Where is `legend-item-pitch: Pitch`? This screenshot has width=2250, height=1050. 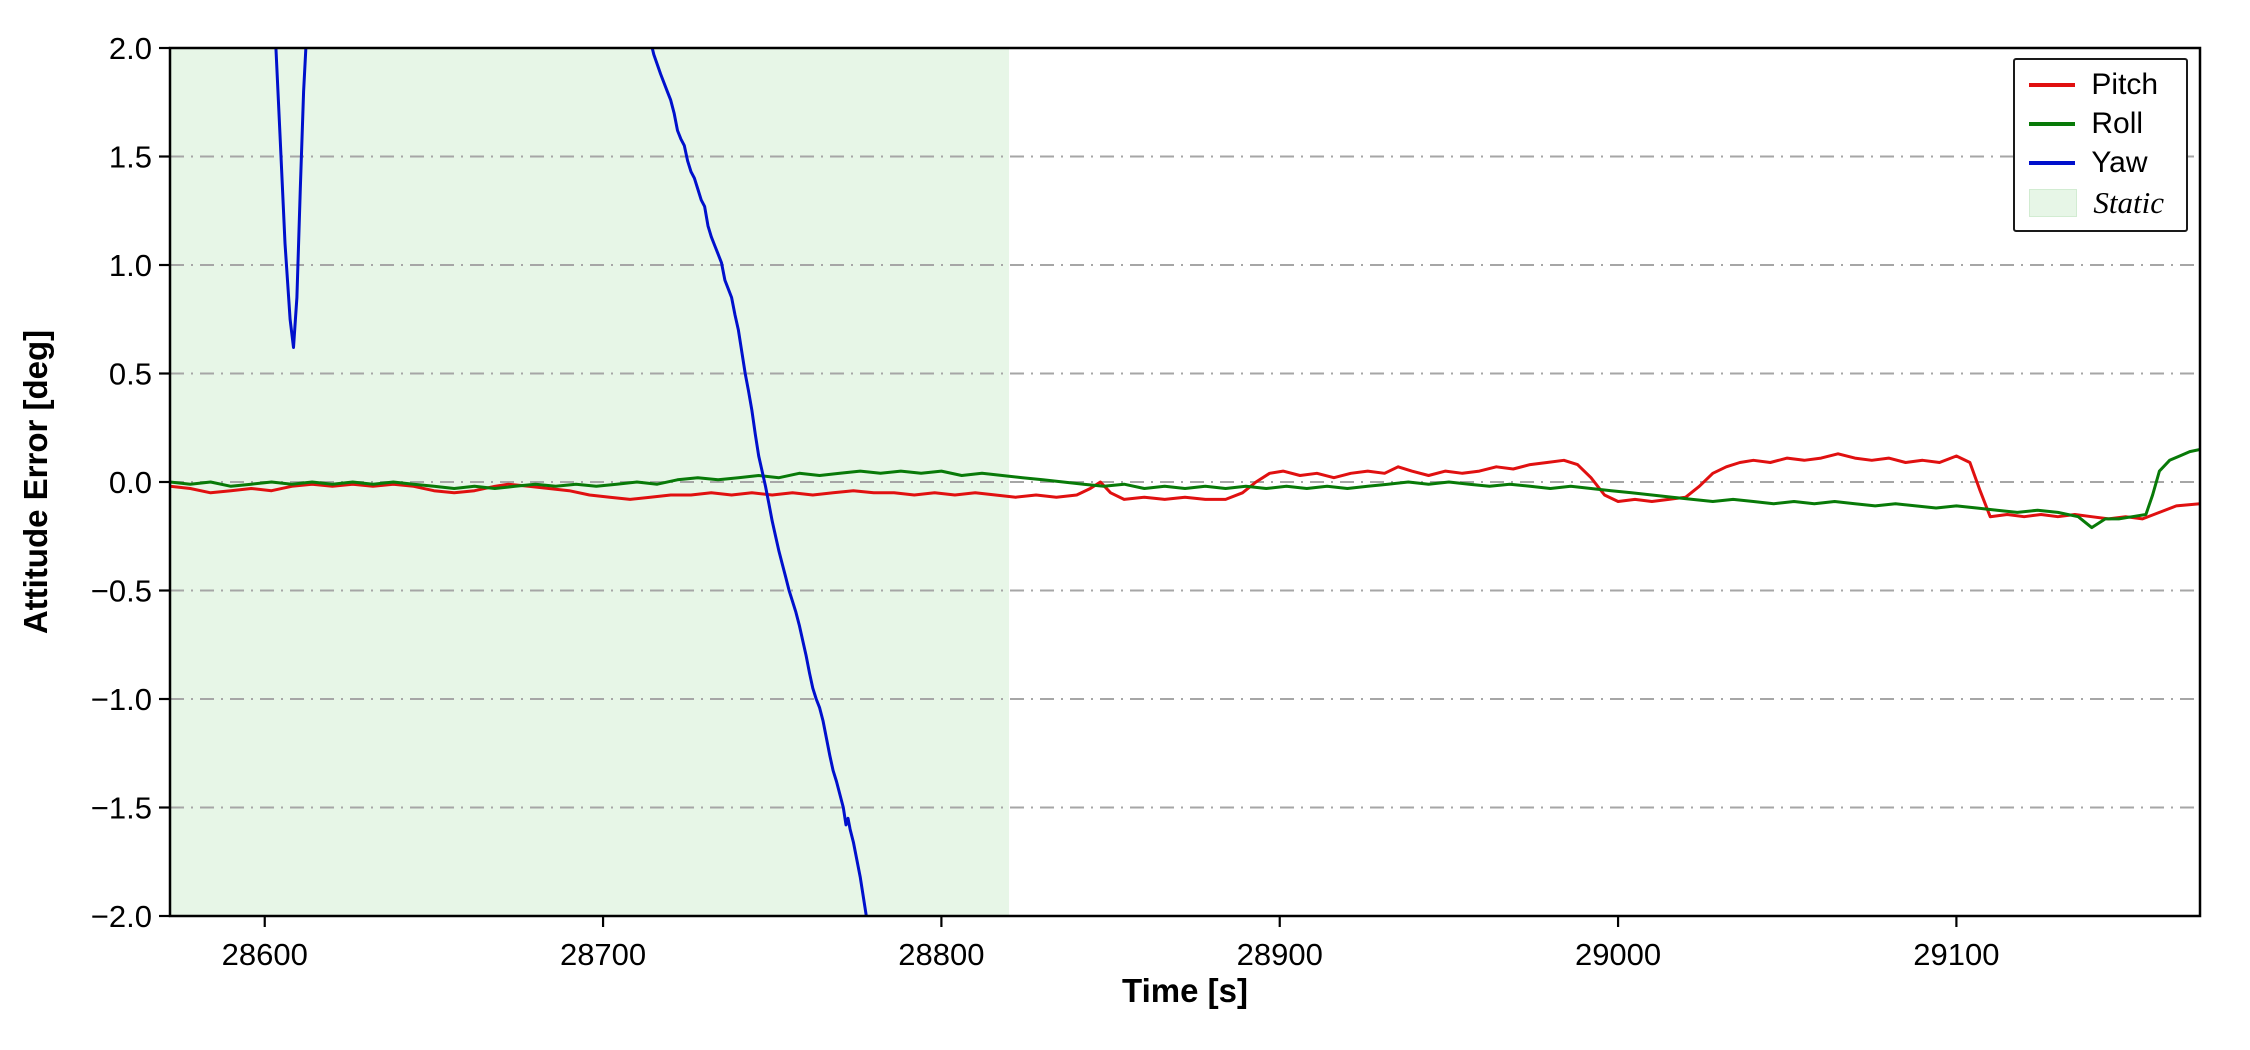 legend-item-pitch: Pitch is located at coordinates (2096, 85).